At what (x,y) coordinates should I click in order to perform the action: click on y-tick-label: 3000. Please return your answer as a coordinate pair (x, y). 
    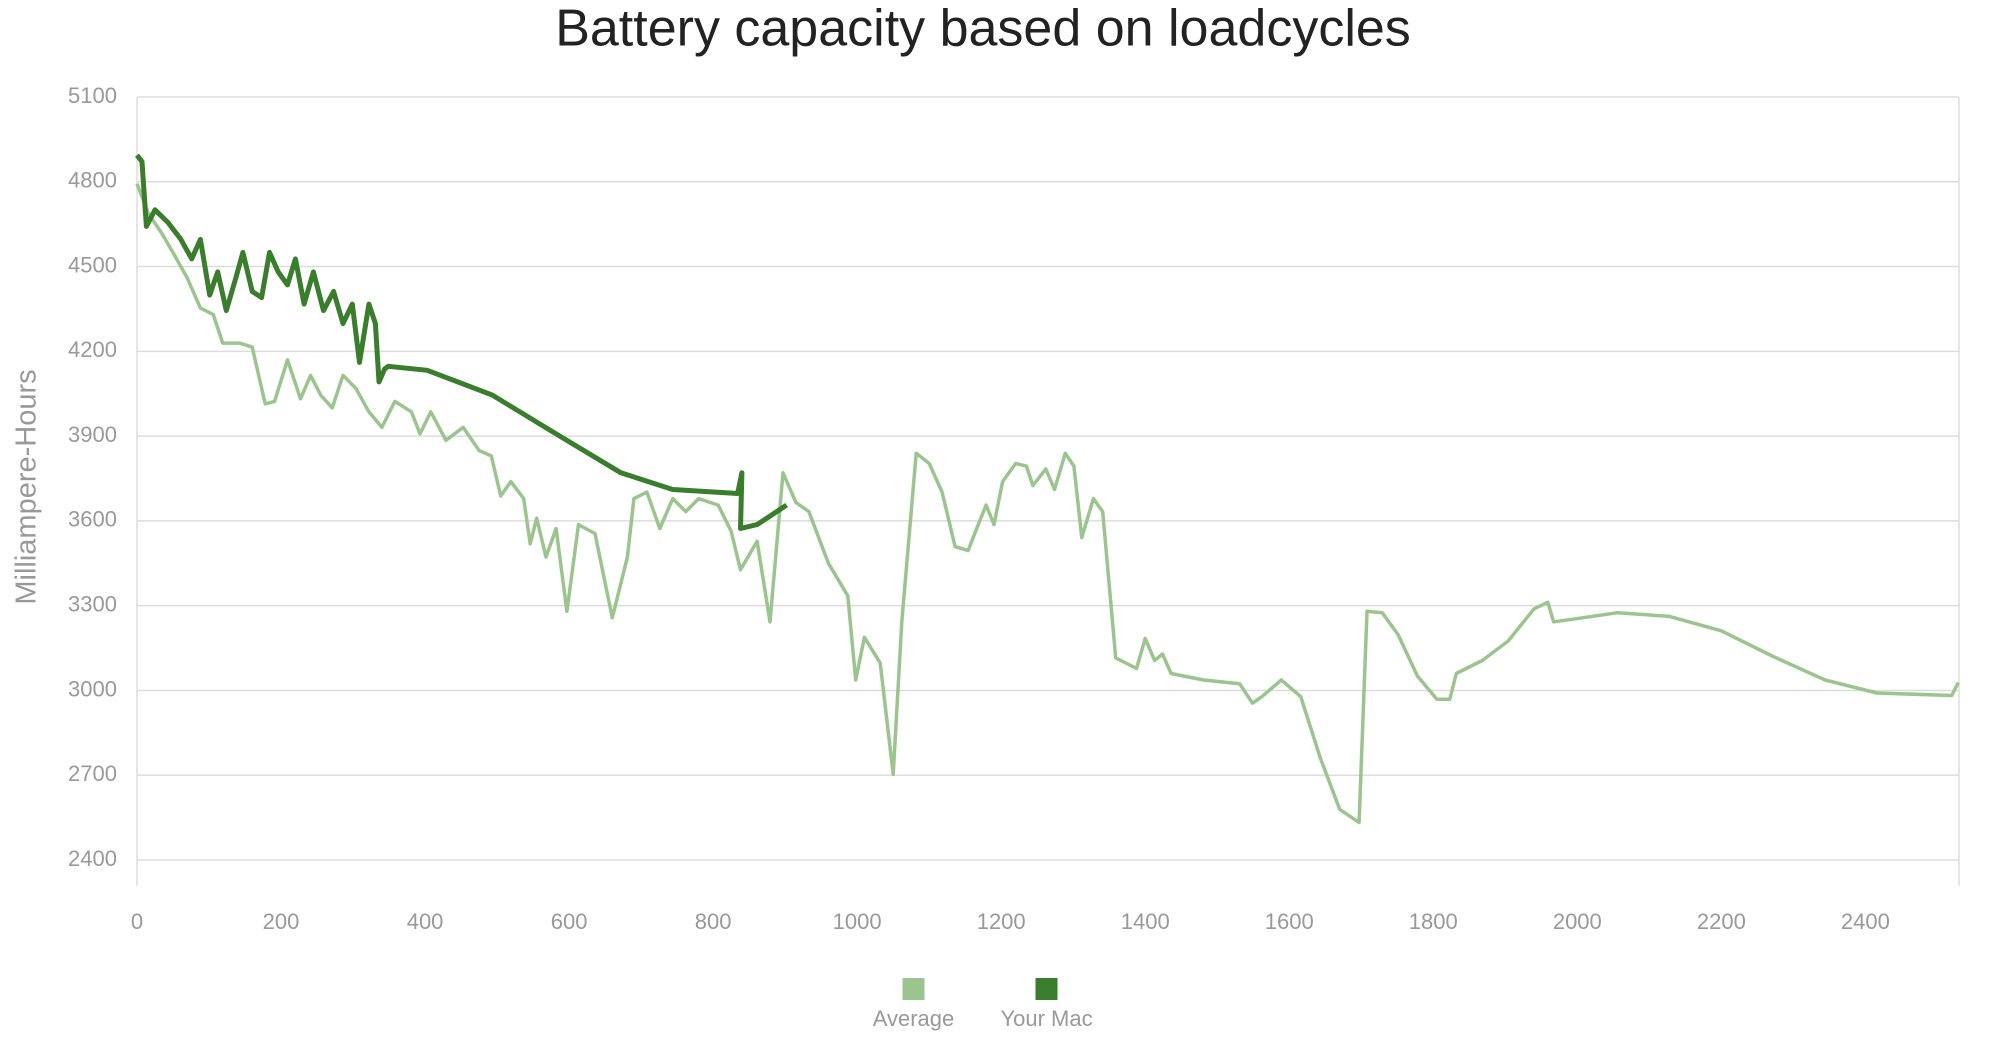
    Looking at the image, I should click on (92, 688).